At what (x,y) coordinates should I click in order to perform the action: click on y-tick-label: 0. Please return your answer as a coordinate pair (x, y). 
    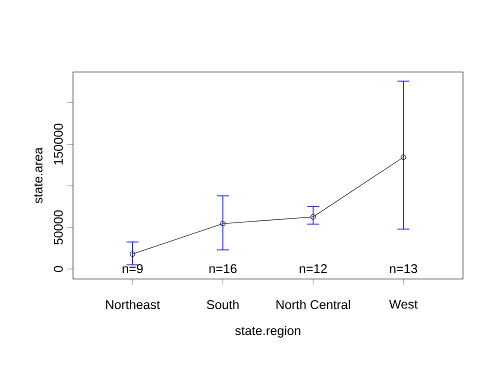
    Looking at the image, I should click on (58, 269).